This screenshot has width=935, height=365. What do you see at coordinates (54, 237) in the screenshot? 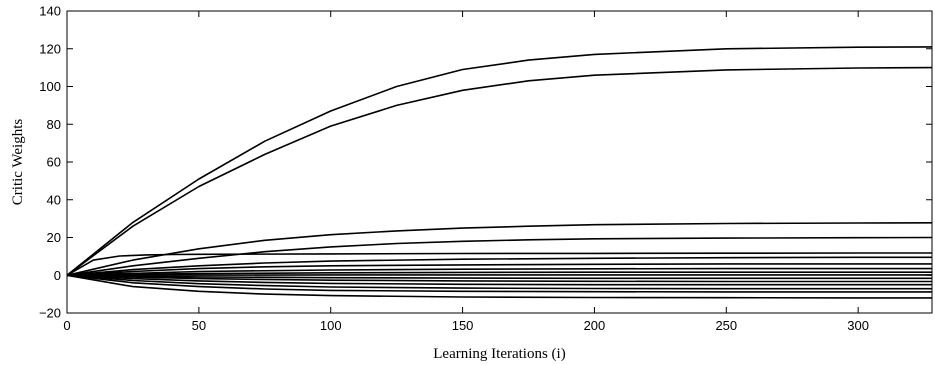
I see `y-tick-label: 20` at bounding box center [54, 237].